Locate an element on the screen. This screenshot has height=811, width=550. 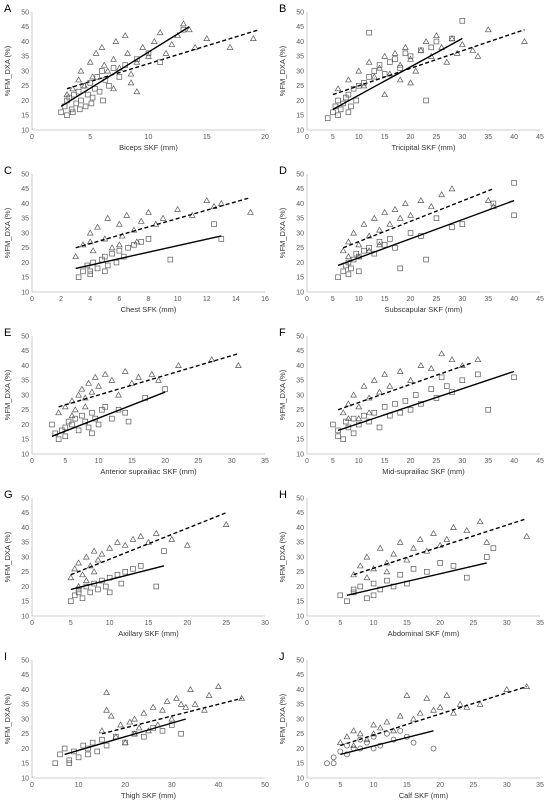
x-axis-label: Mid-suprailiac SKF (mm) is located at coordinates (423, 471).